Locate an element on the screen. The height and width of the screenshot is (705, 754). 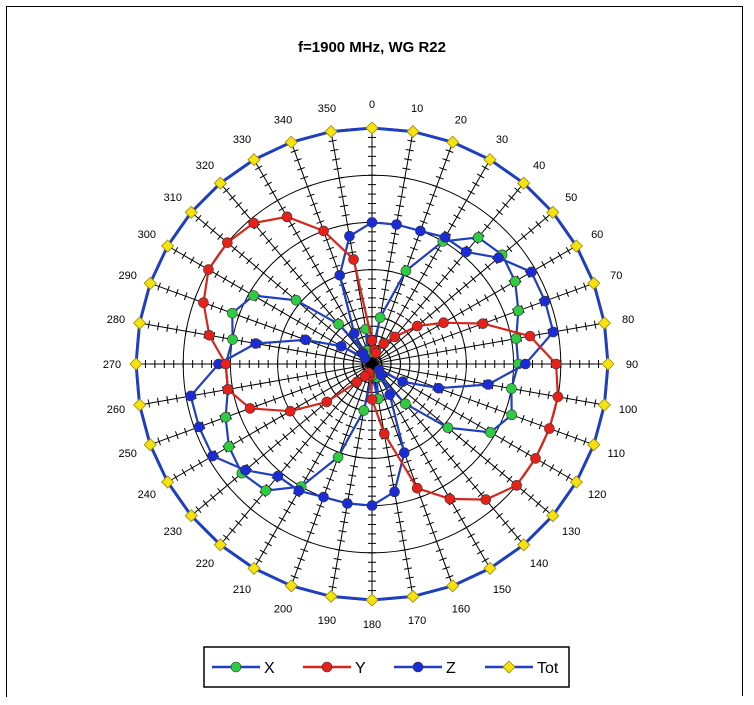
angle-label-250: 250 is located at coordinates (128, 454).